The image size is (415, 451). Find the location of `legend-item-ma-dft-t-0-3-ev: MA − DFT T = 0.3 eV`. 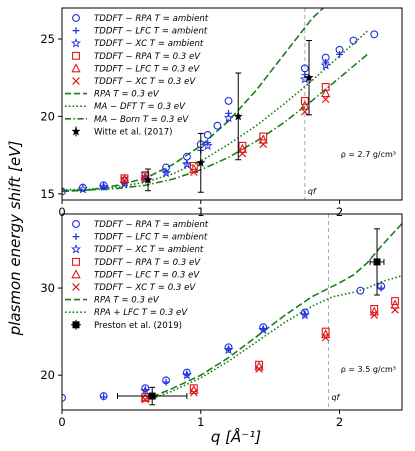

legend-item-ma-dft-t-0-3-ev: MA − DFT T = 0.3 eV is located at coordinates (125, 107).